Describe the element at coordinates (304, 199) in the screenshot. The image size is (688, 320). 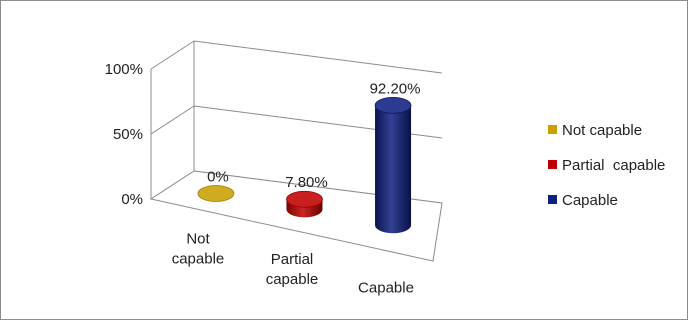
I see `bar-2-top` at that location.